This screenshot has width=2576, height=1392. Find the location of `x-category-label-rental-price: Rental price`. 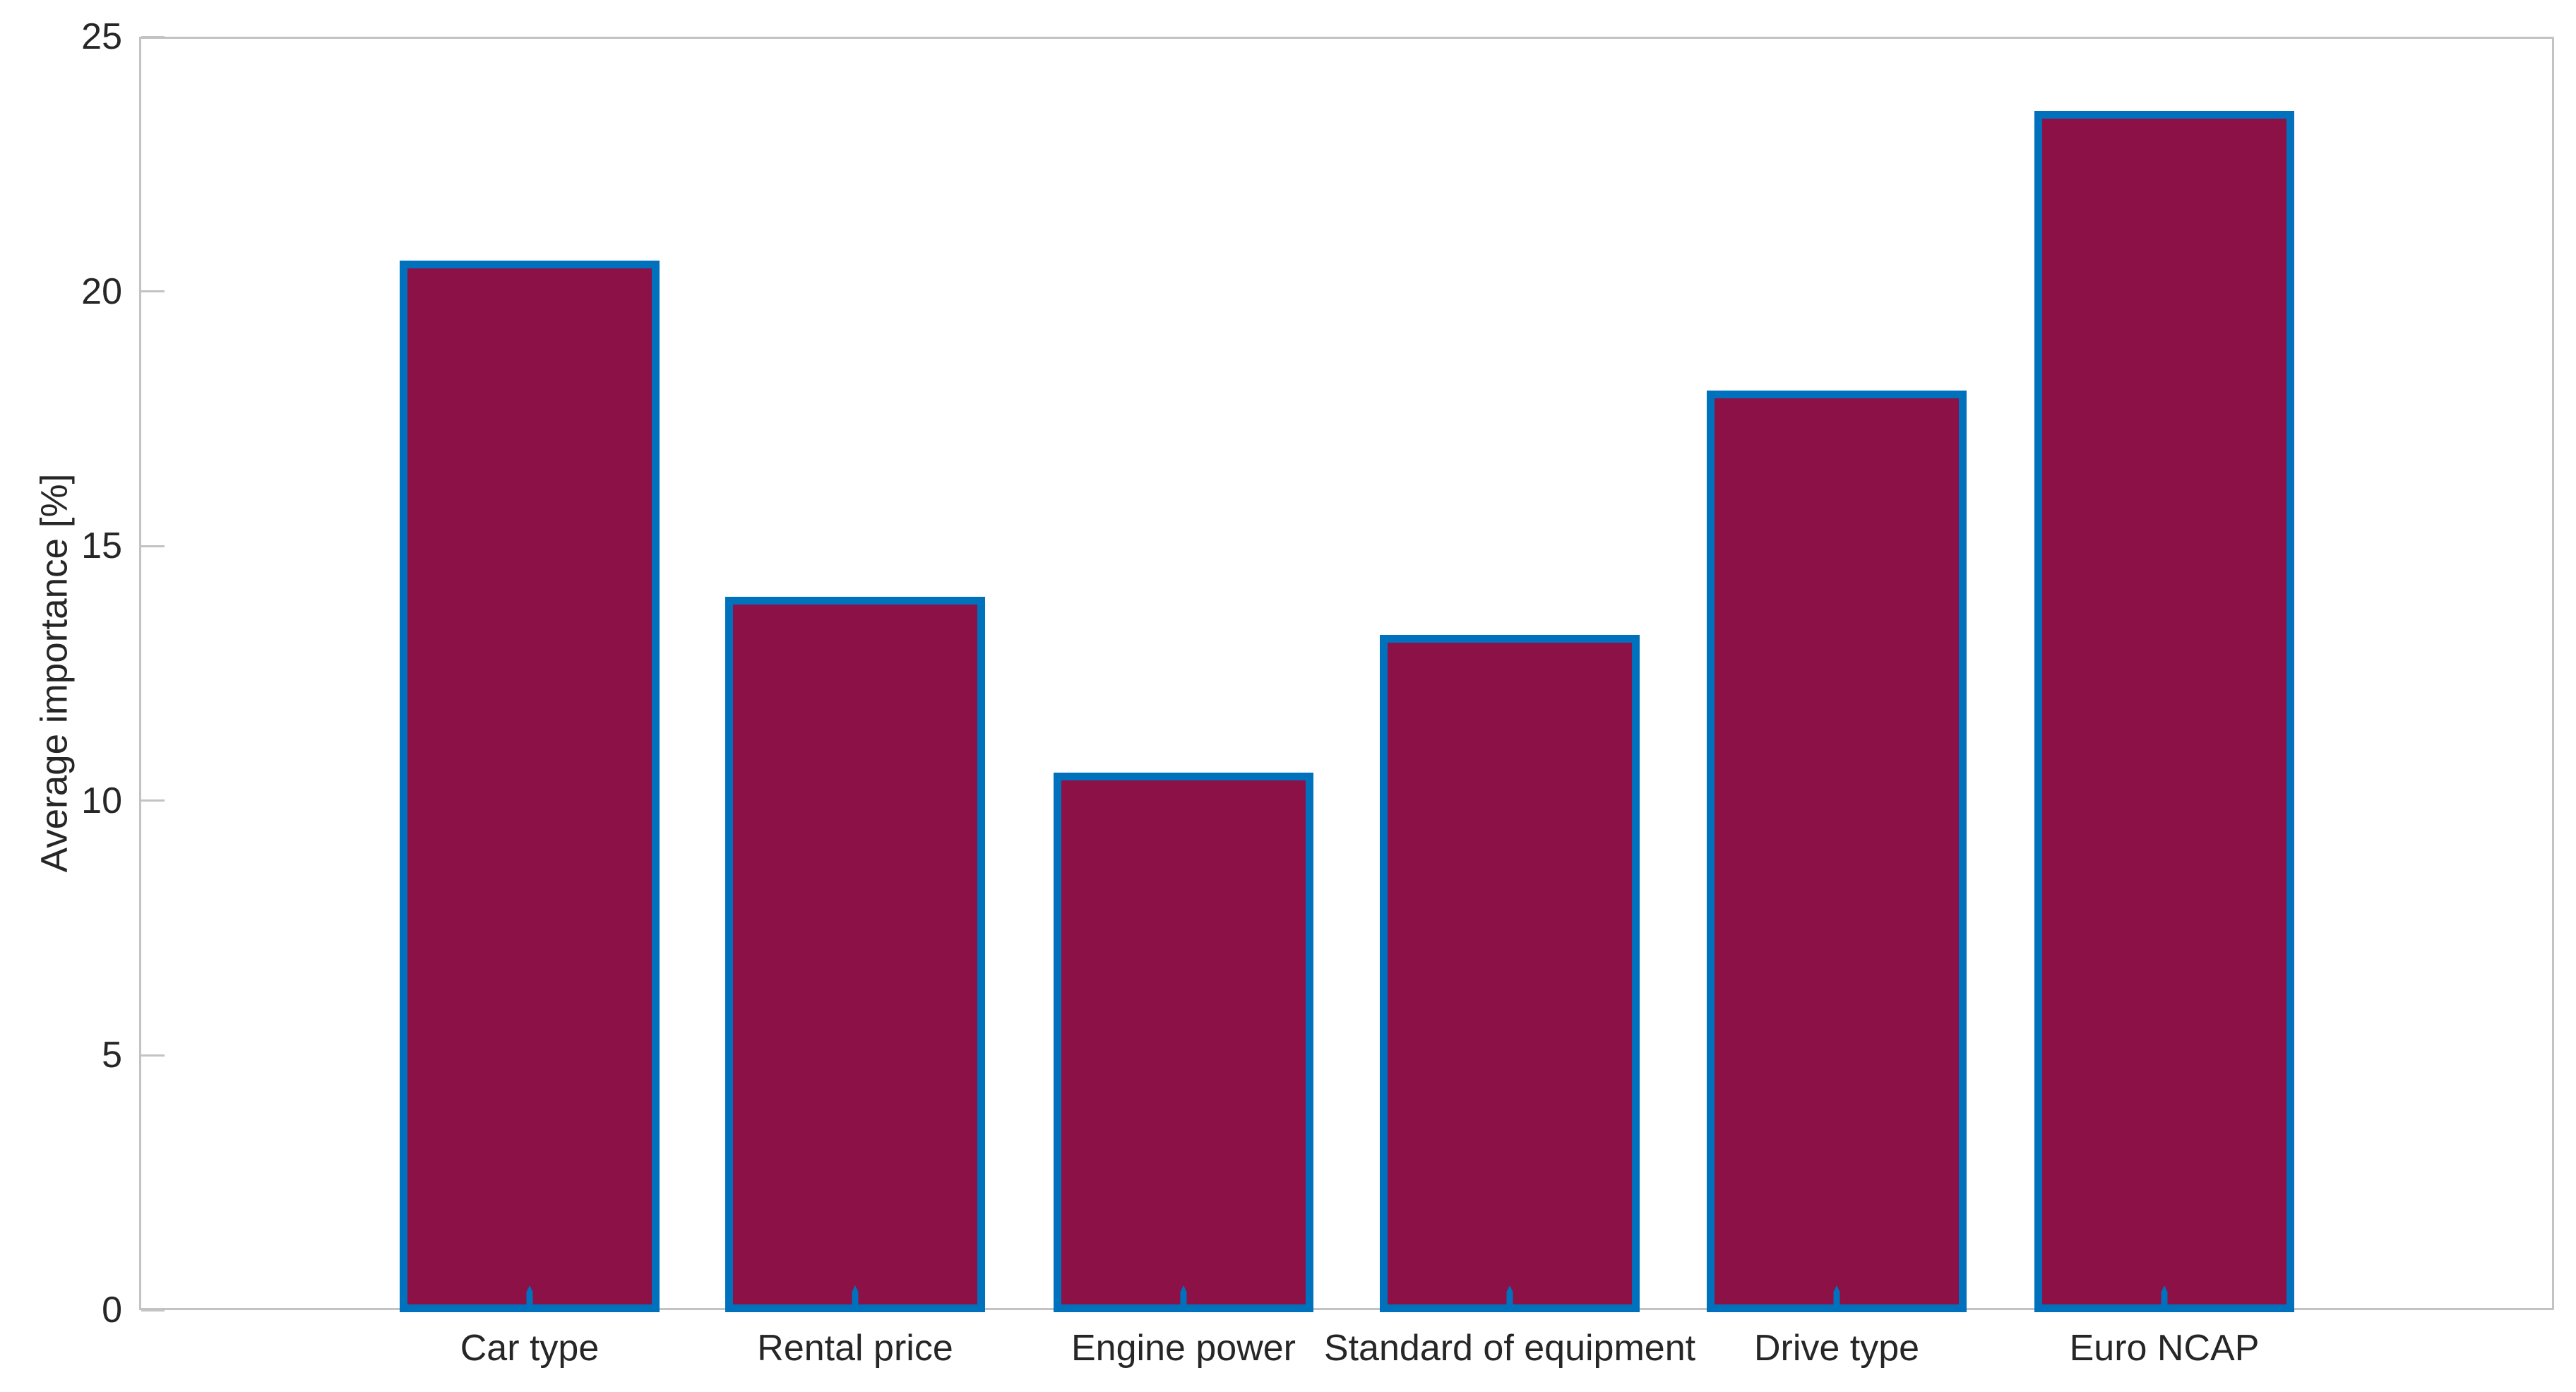

x-category-label-rental-price: Rental price is located at coordinates (855, 1348).